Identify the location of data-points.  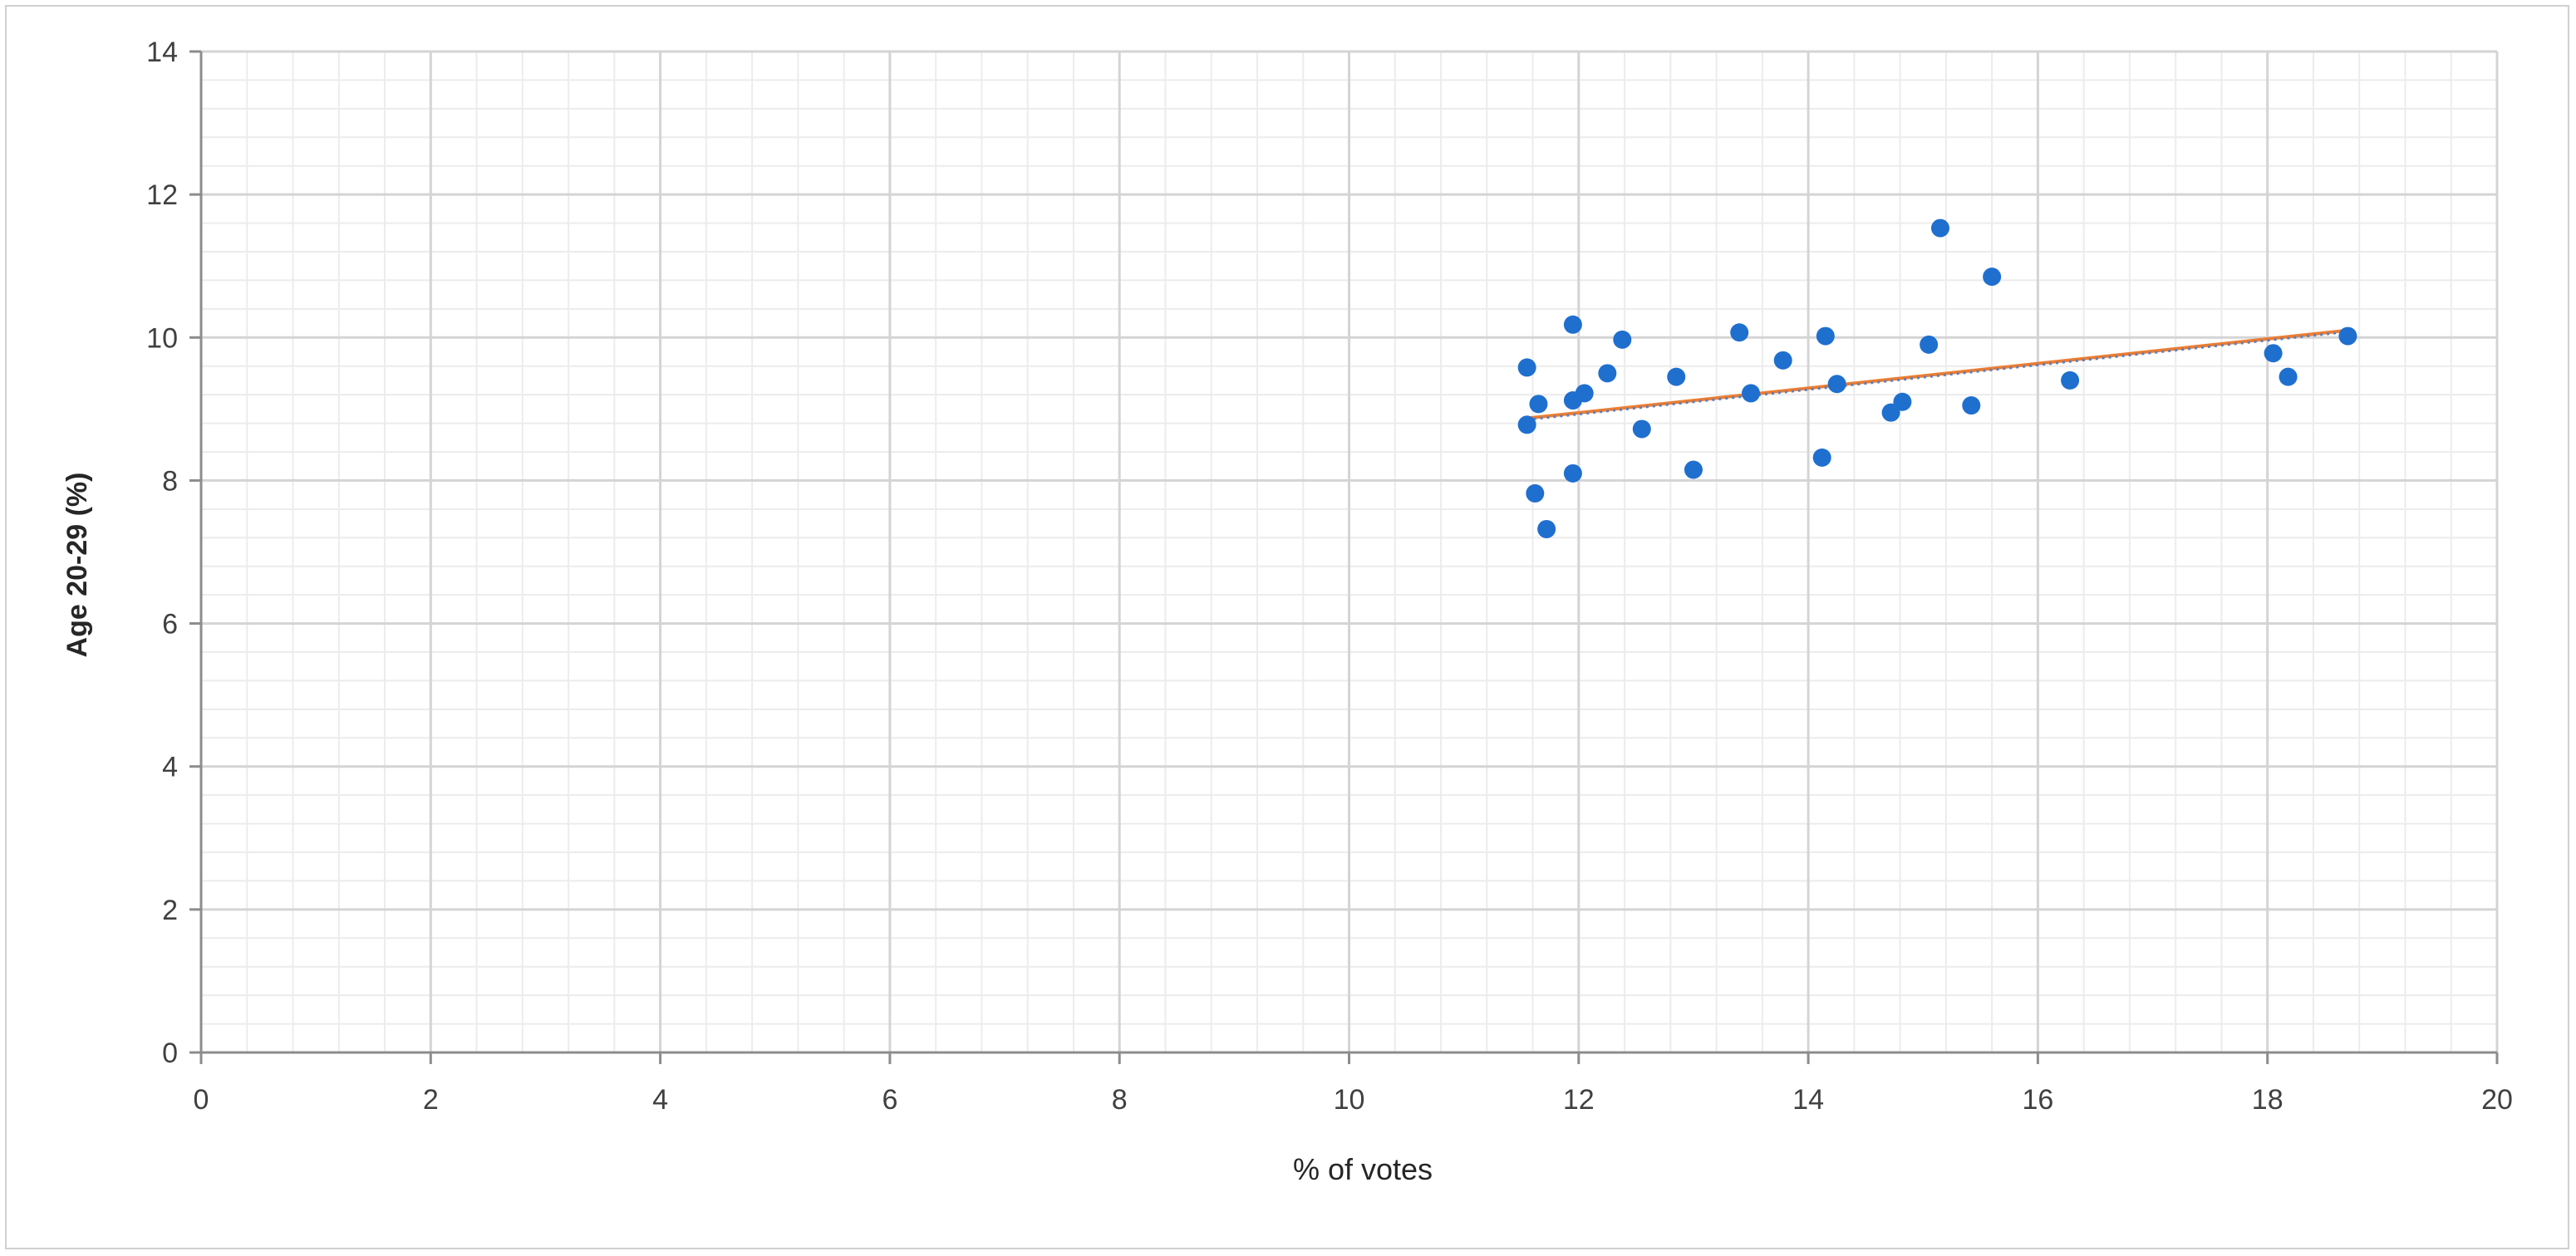
(1937, 378).